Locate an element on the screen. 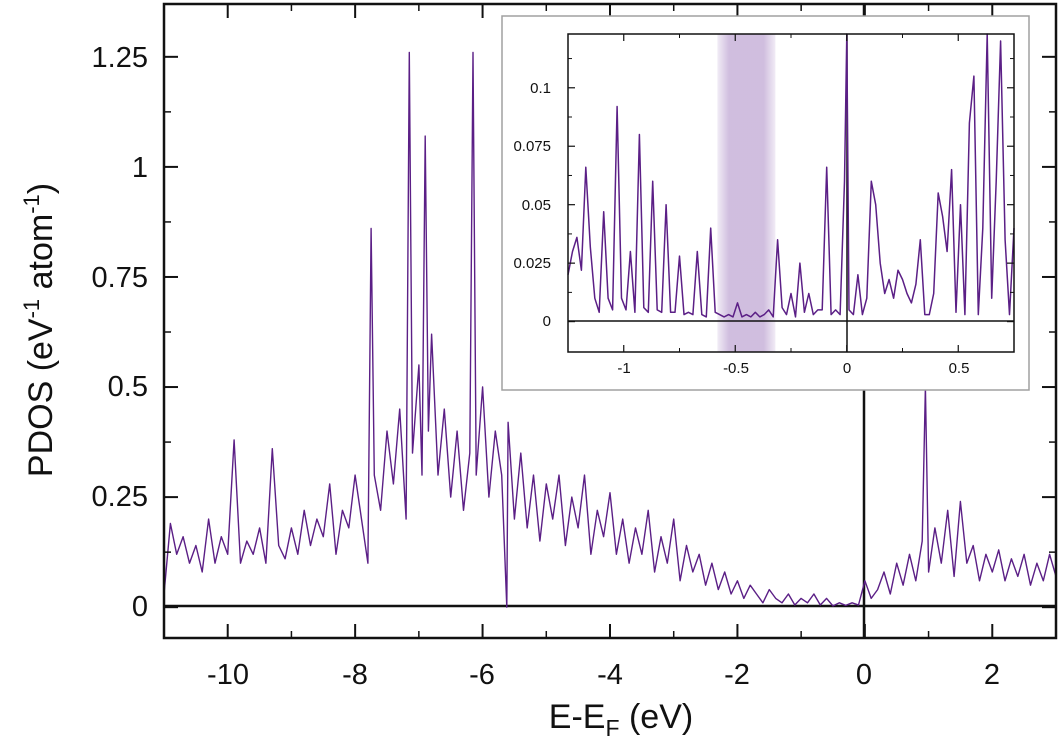 The width and height of the screenshot is (1058, 751). main-x-tick-label: -2 is located at coordinates (737, 675).